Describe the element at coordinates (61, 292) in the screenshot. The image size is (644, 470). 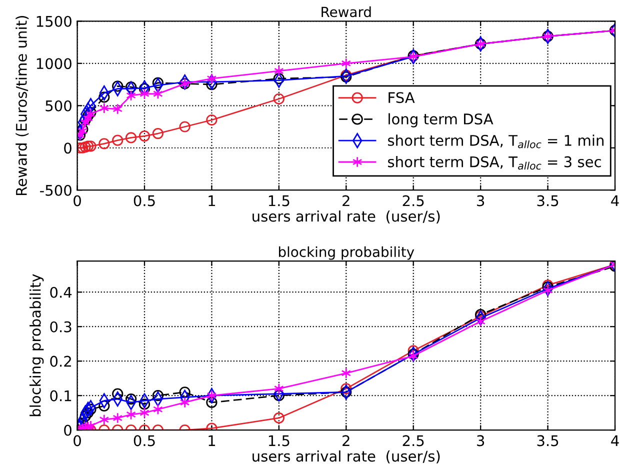
I see `y-tick-label: 0.4` at that location.